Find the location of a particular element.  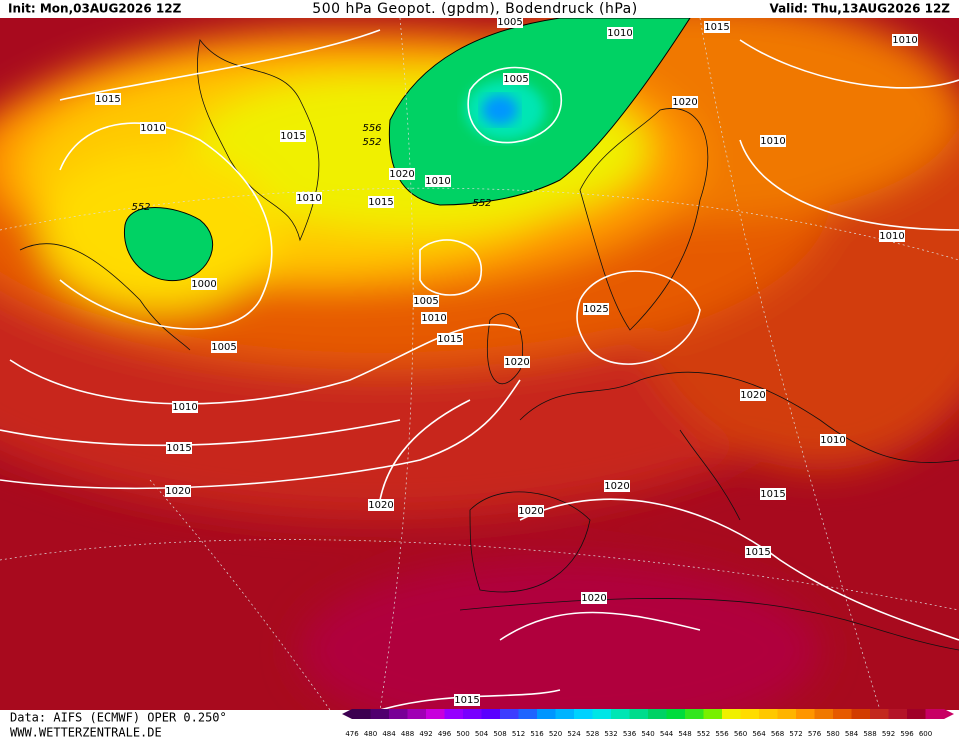

colorbar-label: 492 is located at coordinates (425, 734).